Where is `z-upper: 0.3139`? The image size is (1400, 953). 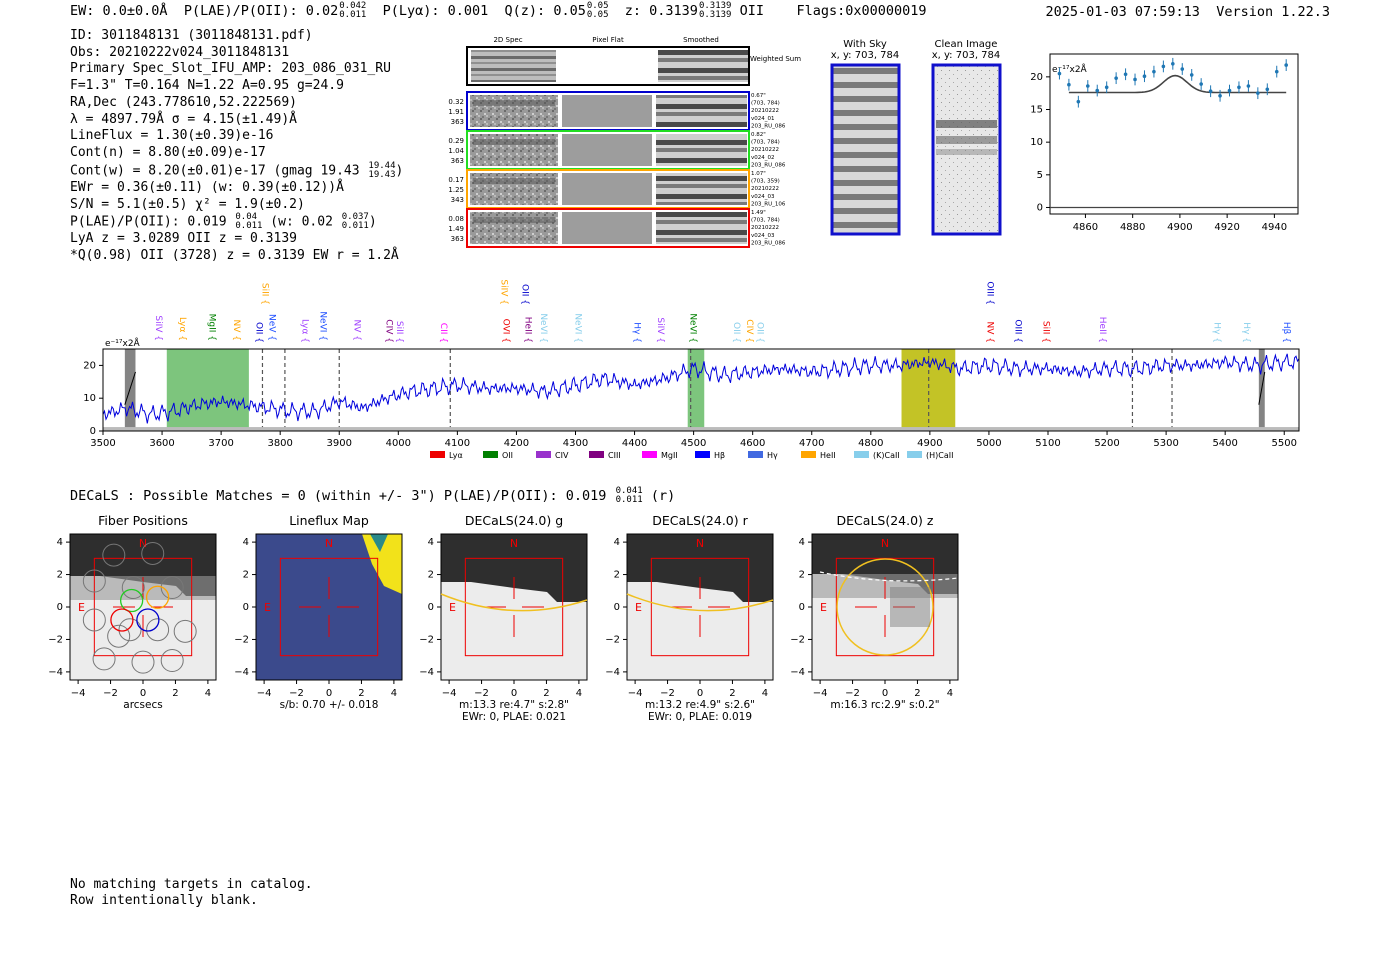
z-upper: 0.3139 is located at coordinates (715, 6).